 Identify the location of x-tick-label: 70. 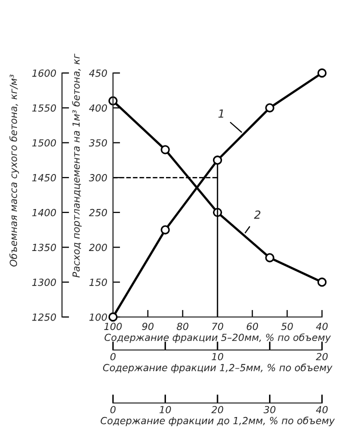
(218, 326).